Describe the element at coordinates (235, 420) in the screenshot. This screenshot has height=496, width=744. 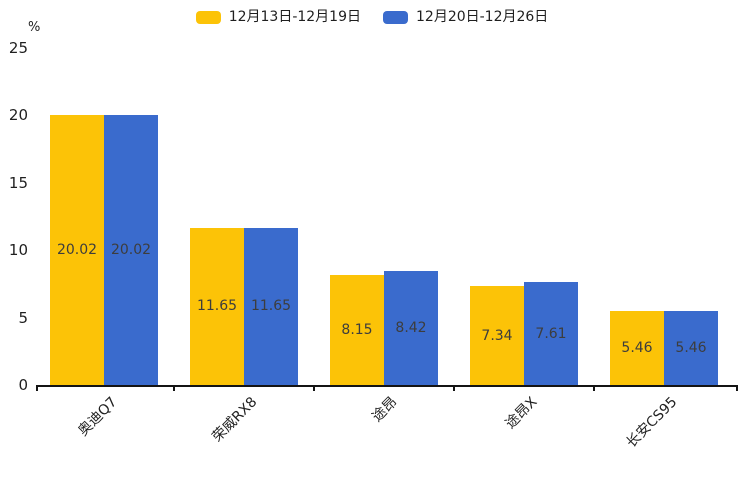
I see `x-axis-category-label: 荣威RX8` at that location.